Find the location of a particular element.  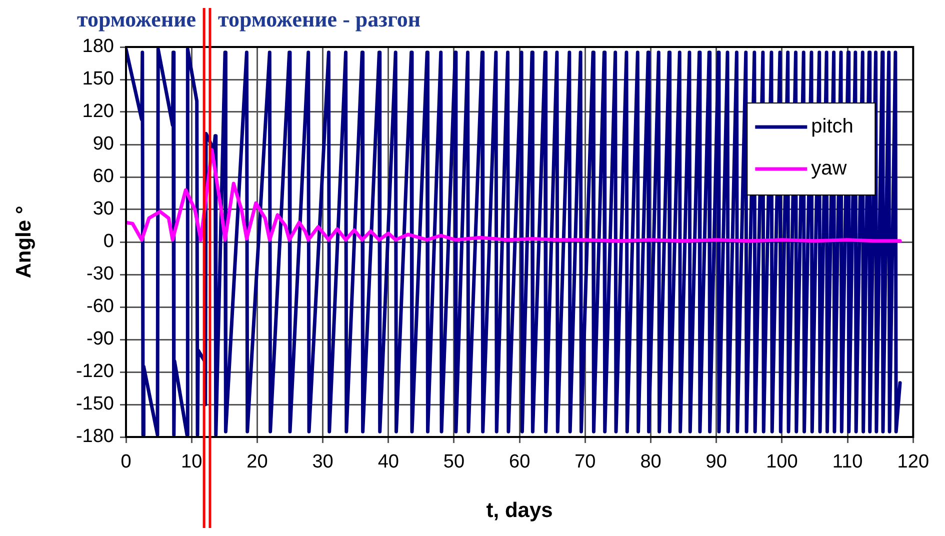

y-tick-label: 180 is located at coordinates (98, 47).